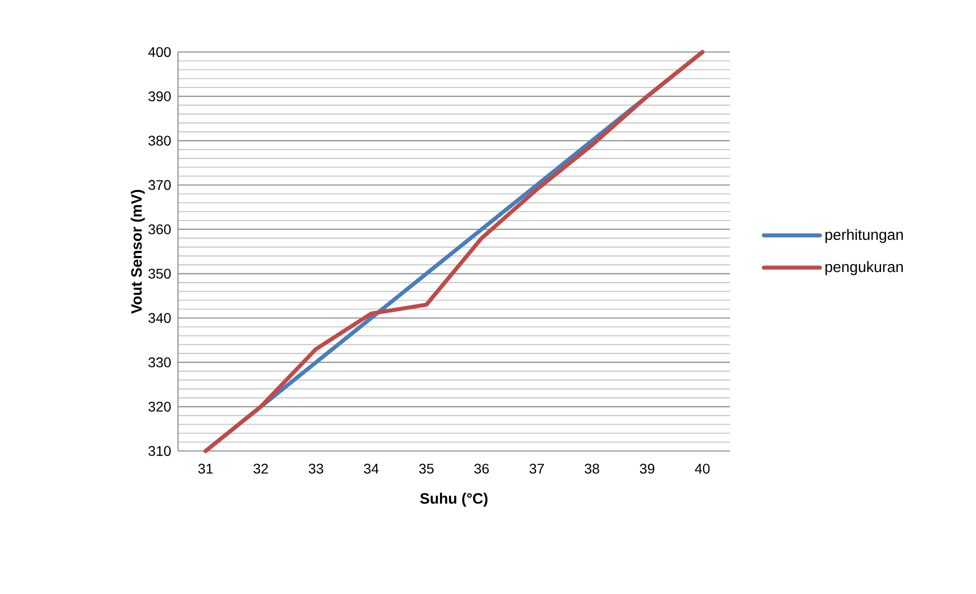 This screenshot has width=976, height=594. What do you see at coordinates (159, 318) in the screenshot?
I see `y-tick-label: 340` at bounding box center [159, 318].